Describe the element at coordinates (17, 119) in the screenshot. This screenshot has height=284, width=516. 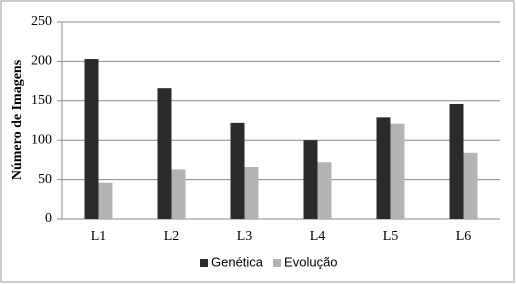
I see `y-axis-label: Número de Imagens` at that location.